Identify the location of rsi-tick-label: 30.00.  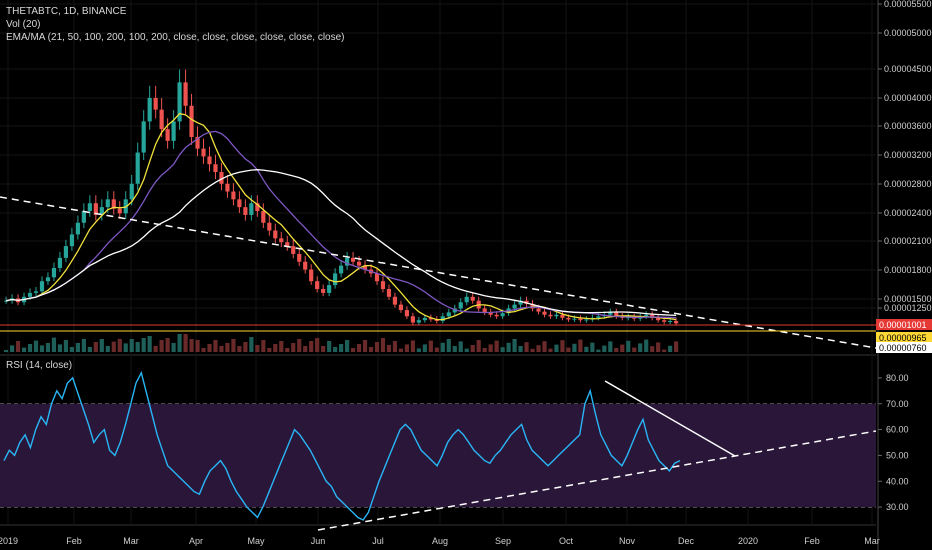
(897, 507).